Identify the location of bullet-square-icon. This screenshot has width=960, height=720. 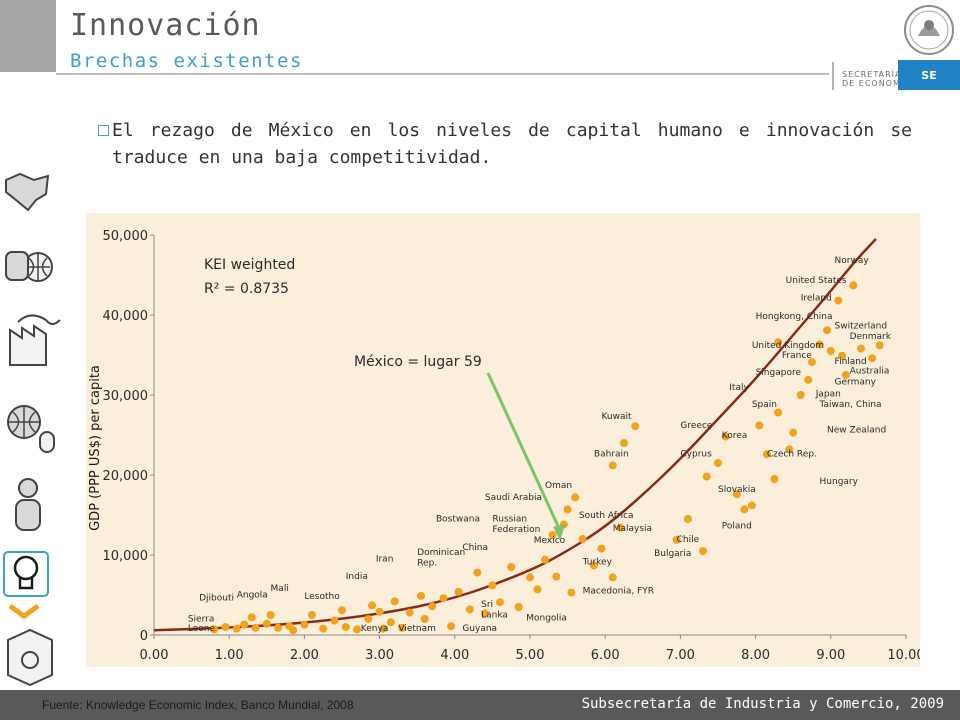
(103, 130).